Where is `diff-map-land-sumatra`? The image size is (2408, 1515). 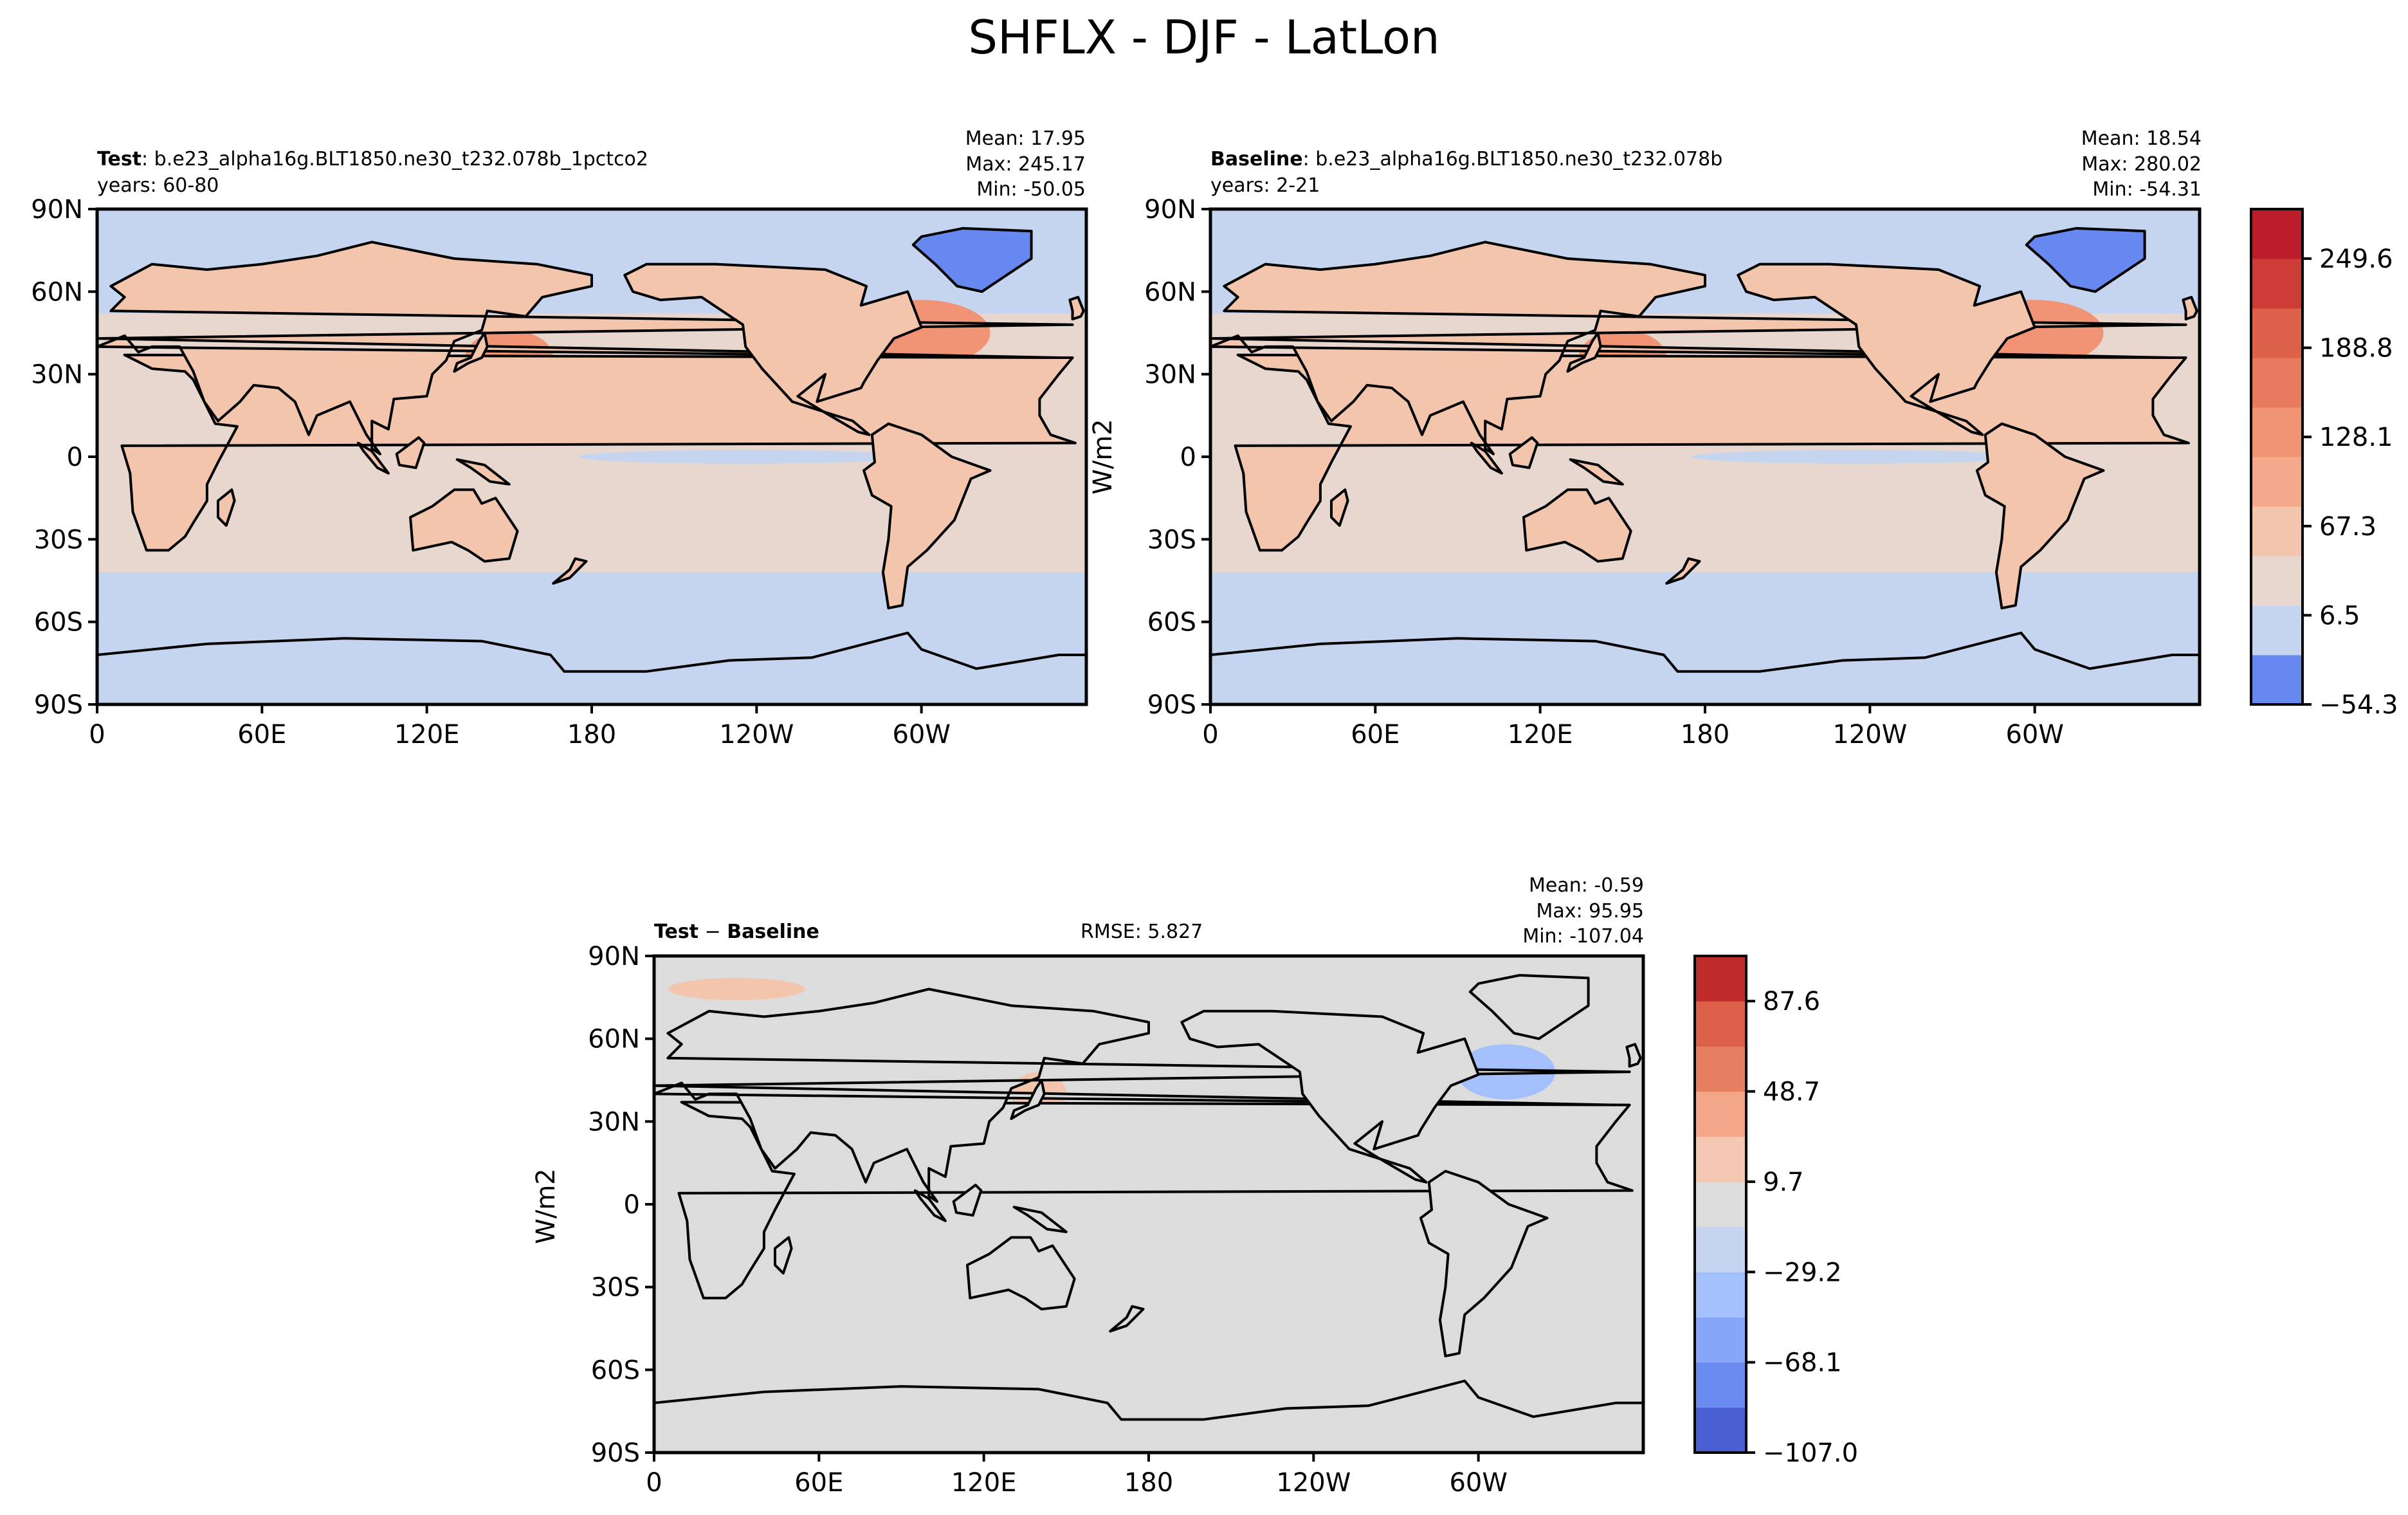 diff-map-land-sumatra is located at coordinates (930, 1205).